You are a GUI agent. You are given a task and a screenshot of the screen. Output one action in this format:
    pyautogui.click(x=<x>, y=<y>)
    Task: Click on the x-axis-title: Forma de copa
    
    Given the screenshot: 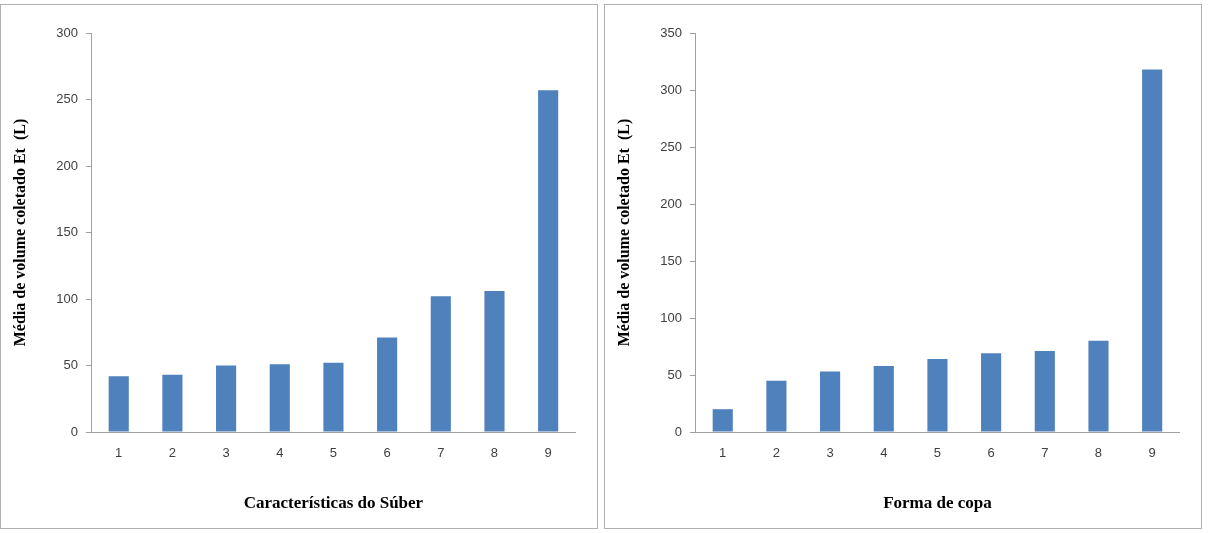 What is the action you would take?
    pyautogui.click(x=938, y=503)
    